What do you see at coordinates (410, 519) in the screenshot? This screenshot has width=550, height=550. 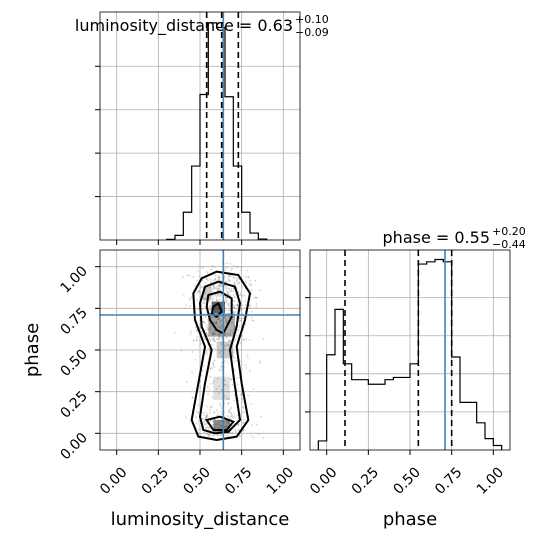 I see `x-axis-label-phase: phase` at bounding box center [410, 519].